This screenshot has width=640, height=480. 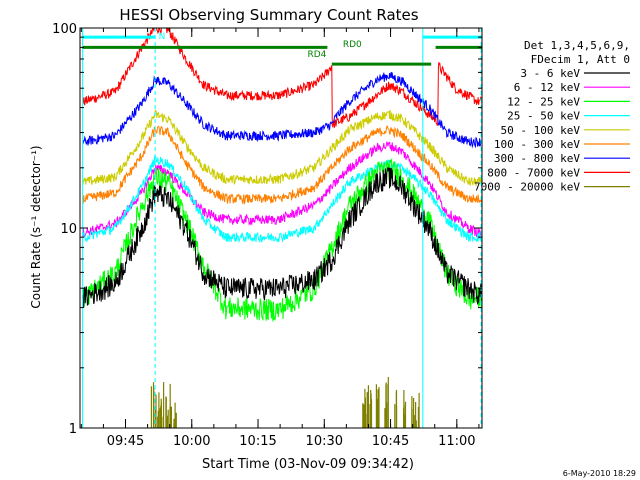 What do you see at coordinates (282, 148) in the screenshot?
I see `series-line-50-100keV` at bounding box center [282, 148].